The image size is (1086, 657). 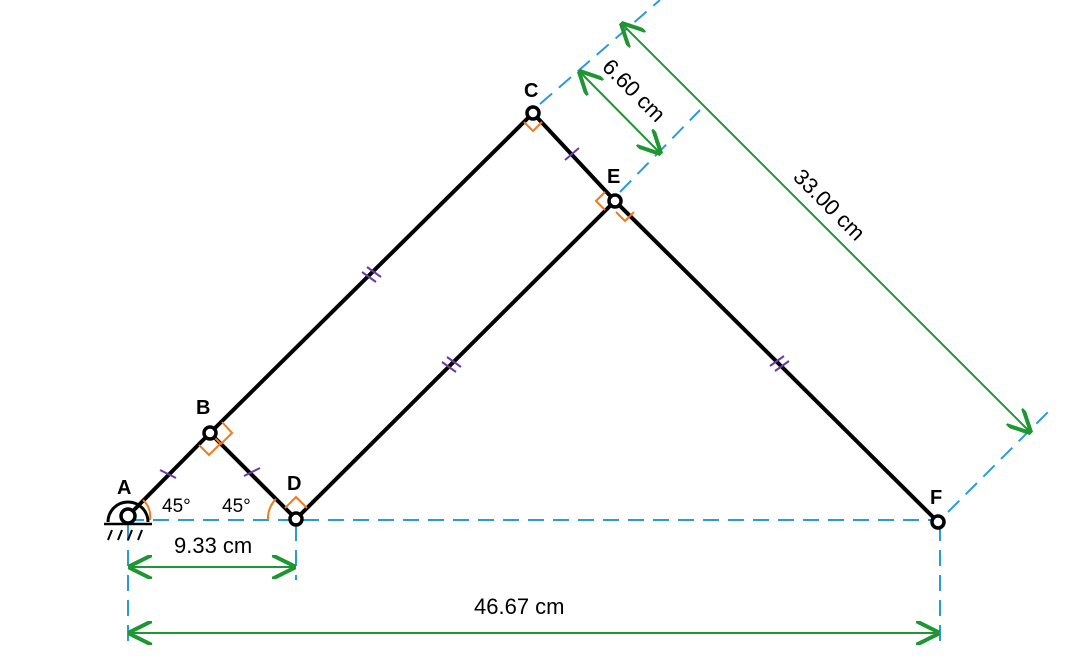 I want to click on link-BC, so click(x=371, y=273).